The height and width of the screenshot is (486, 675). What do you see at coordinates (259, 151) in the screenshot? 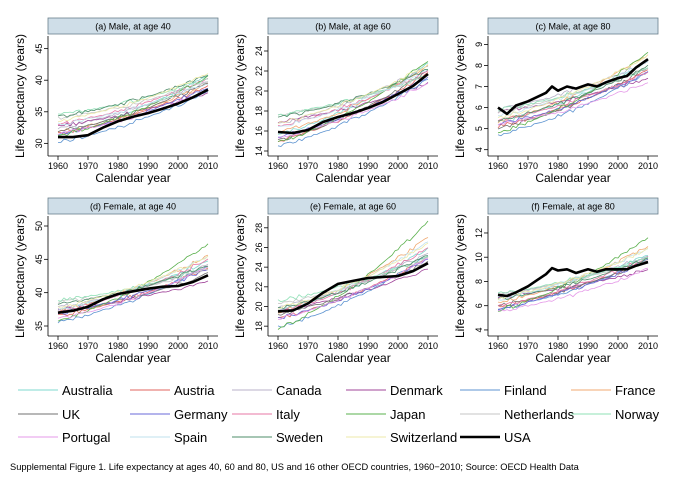
I see `y-tick-label: 14` at bounding box center [259, 151].